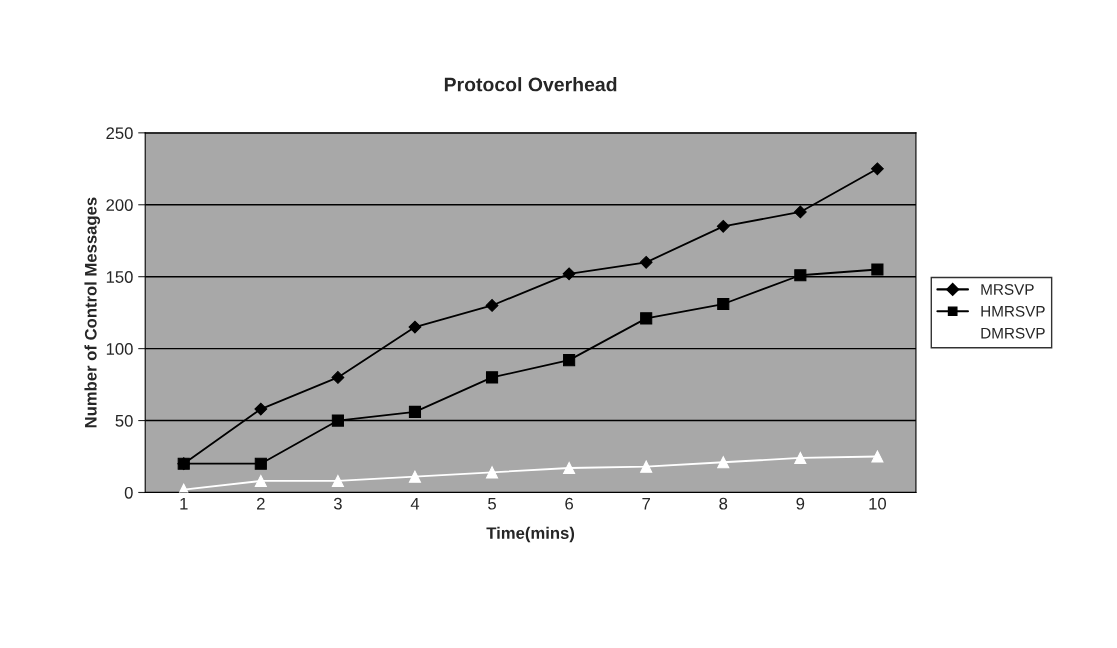 Image resolution: width=1117 pixels, height=648 pixels. What do you see at coordinates (646, 503) in the screenshot?
I see `x-tick-label: 7` at bounding box center [646, 503].